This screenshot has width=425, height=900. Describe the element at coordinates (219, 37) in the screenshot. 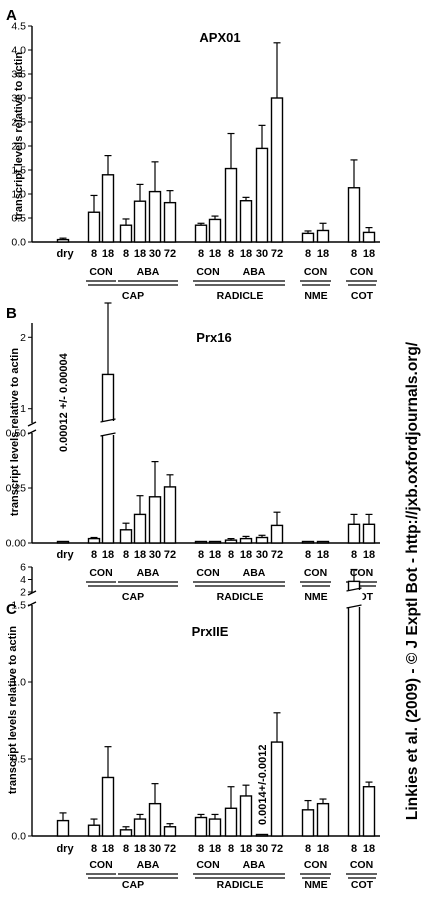

I see `chart-title: APX01` at that location.